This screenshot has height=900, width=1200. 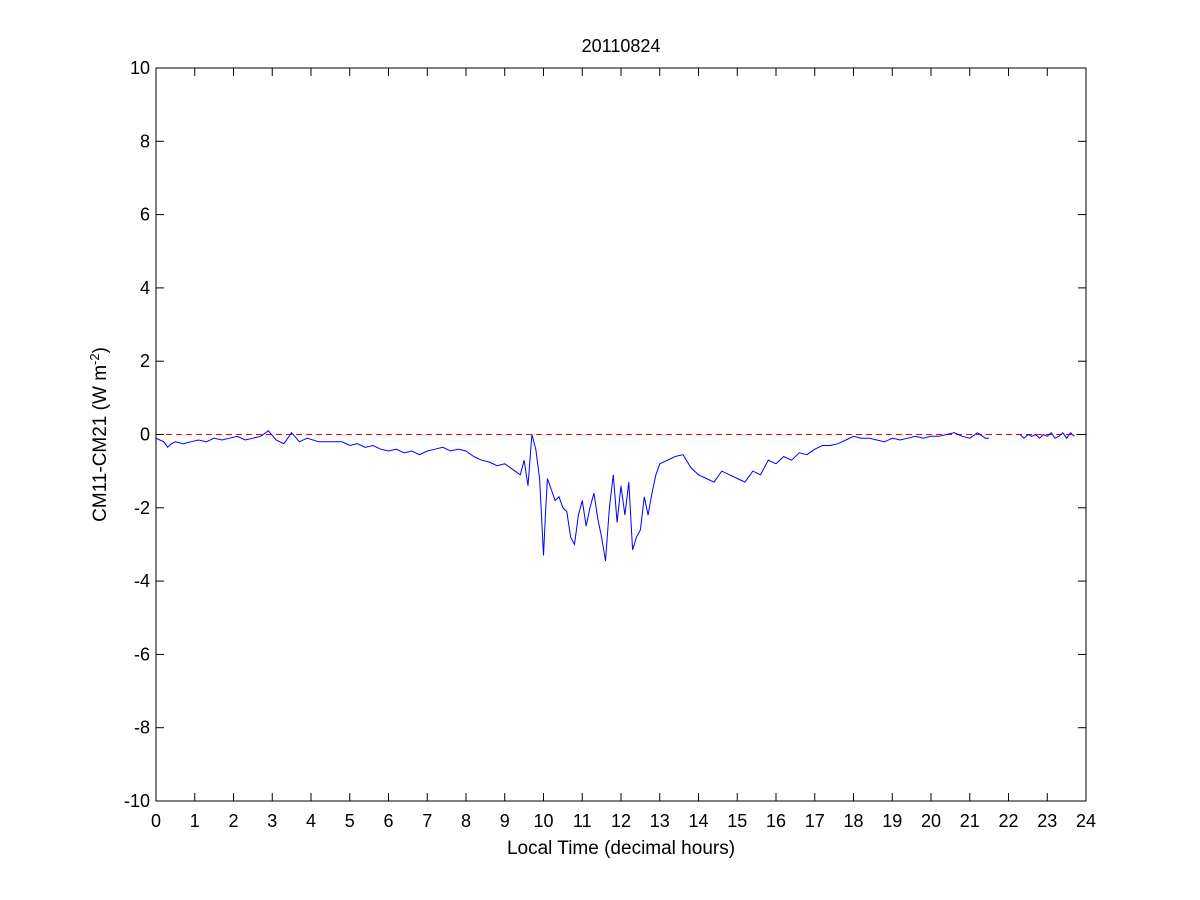 I want to click on y-axis-label: CM11-CM21 (W m-2), so click(x=99, y=434).